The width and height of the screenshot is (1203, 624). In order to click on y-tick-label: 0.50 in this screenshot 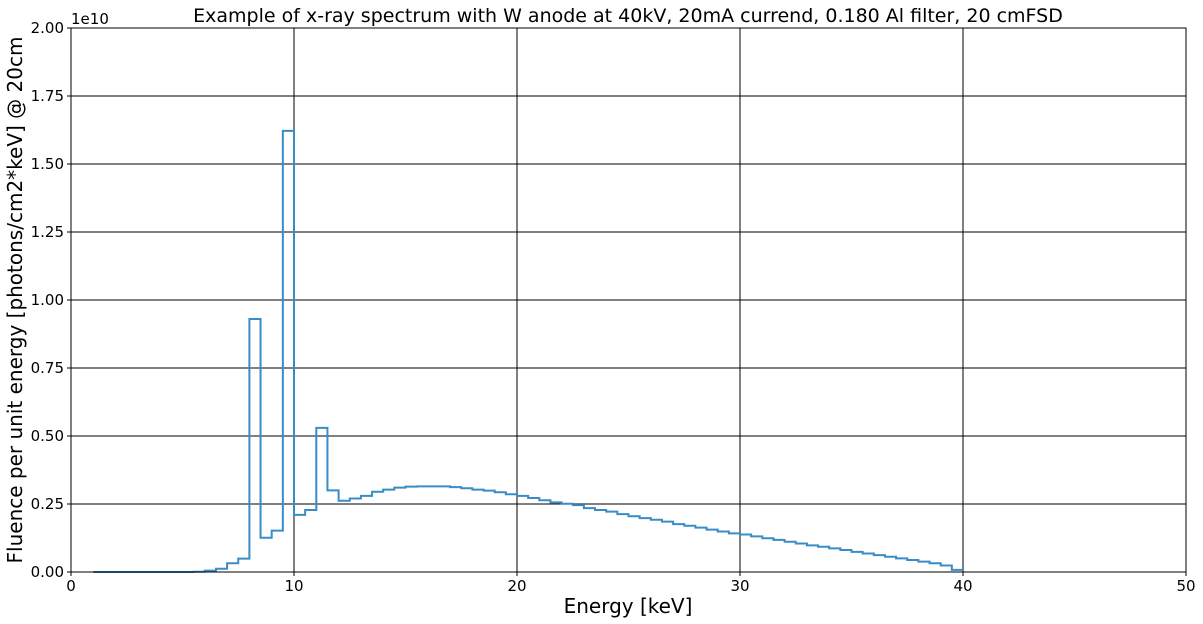, I will do `click(47, 436)`.